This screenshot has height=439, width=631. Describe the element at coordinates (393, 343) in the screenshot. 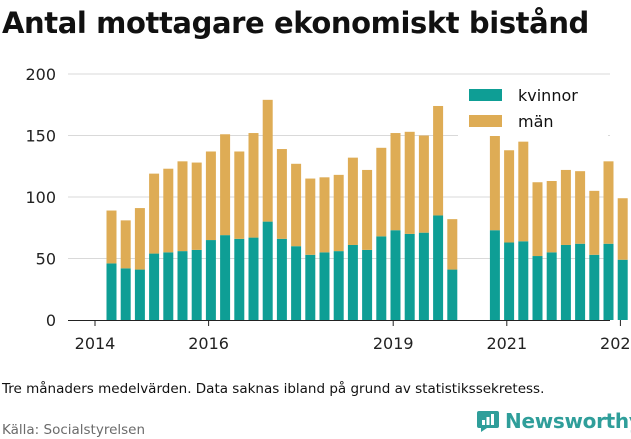

I see `x-tick-label: 2019` at that location.